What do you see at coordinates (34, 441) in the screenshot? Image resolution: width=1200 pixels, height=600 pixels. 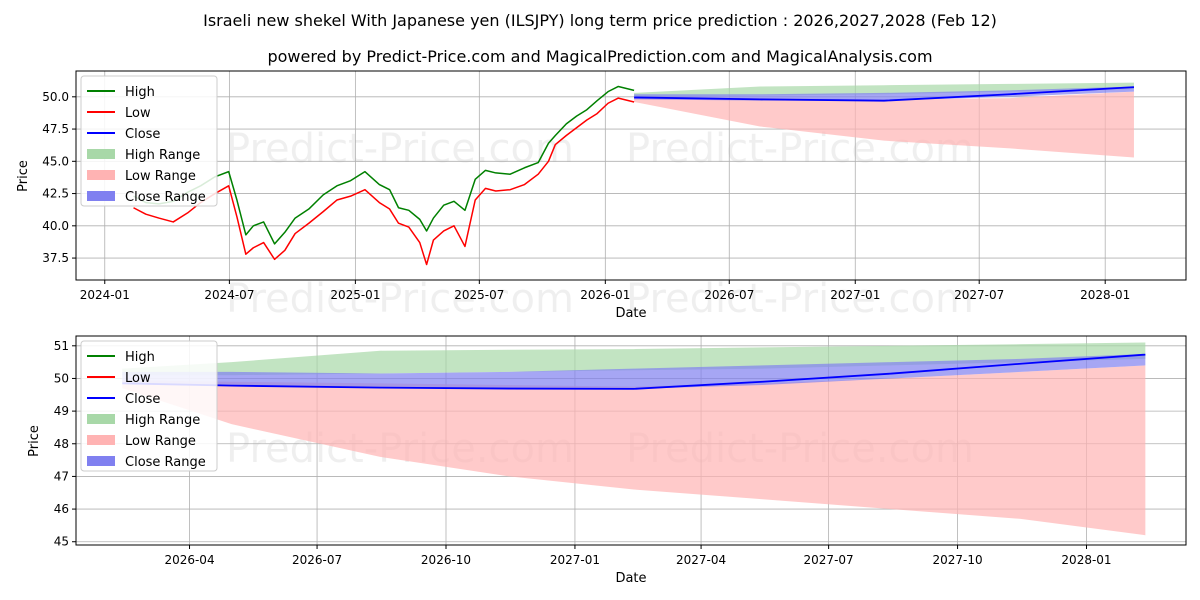 I see `bottom-ylabel: Price` at bounding box center [34, 441].